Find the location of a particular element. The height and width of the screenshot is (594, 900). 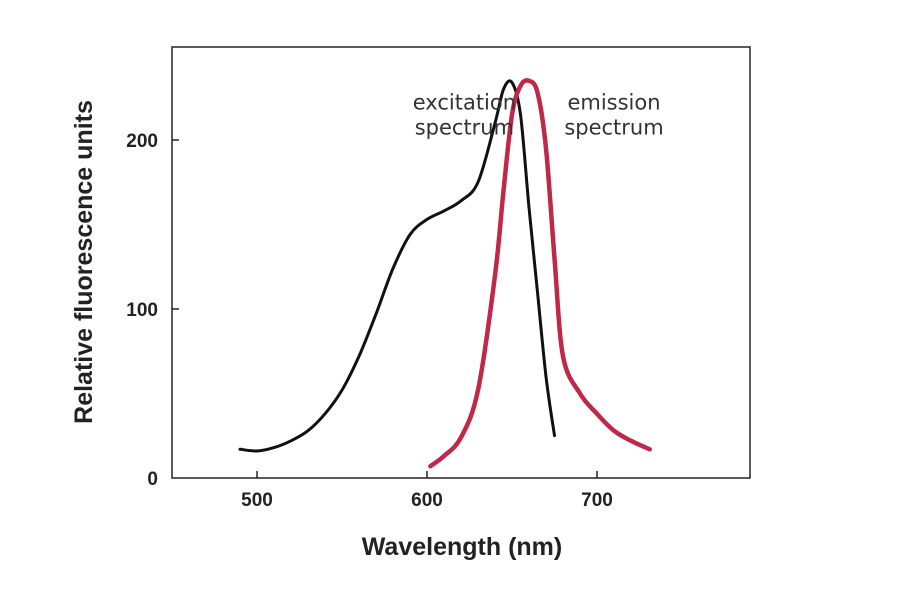

annotation-line: excitation is located at coordinates (464, 103).